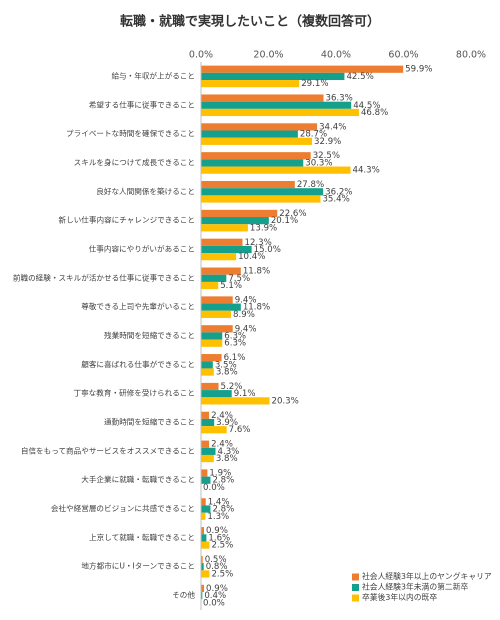  I want to click on value-label: 3.5%, so click(226, 365).